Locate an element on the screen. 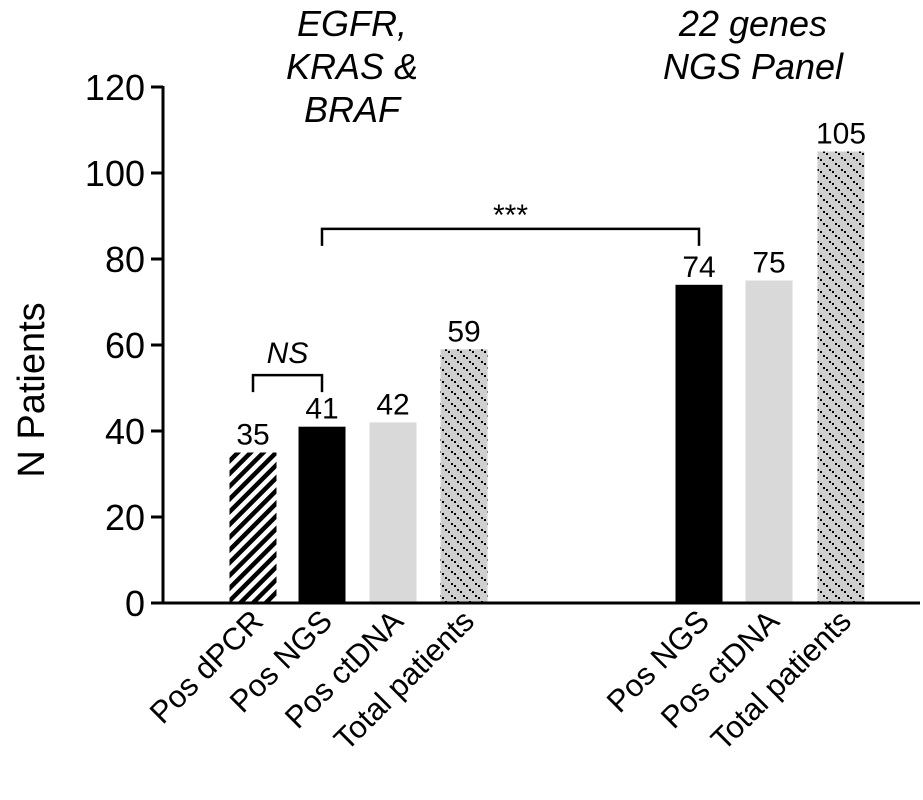 The width and height of the screenshot is (923, 800). y-axis: 0 20 40 60 80 100 120 is located at coordinates (125, 345).